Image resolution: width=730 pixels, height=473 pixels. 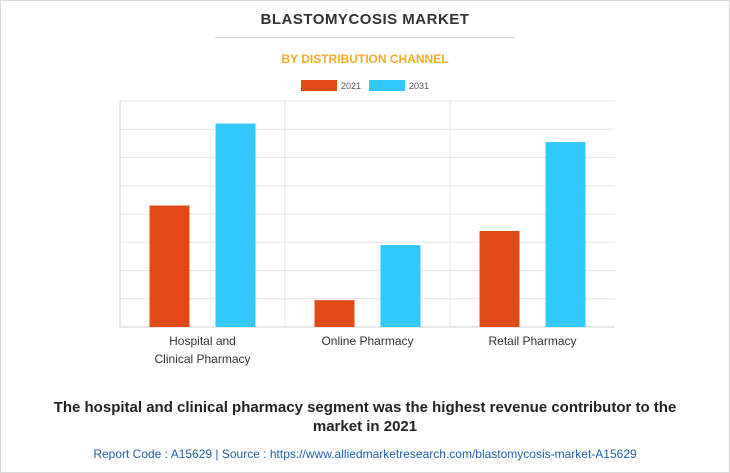 What do you see at coordinates (365, 37) in the screenshot?
I see `title-divider` at bounding box center [365, 37].